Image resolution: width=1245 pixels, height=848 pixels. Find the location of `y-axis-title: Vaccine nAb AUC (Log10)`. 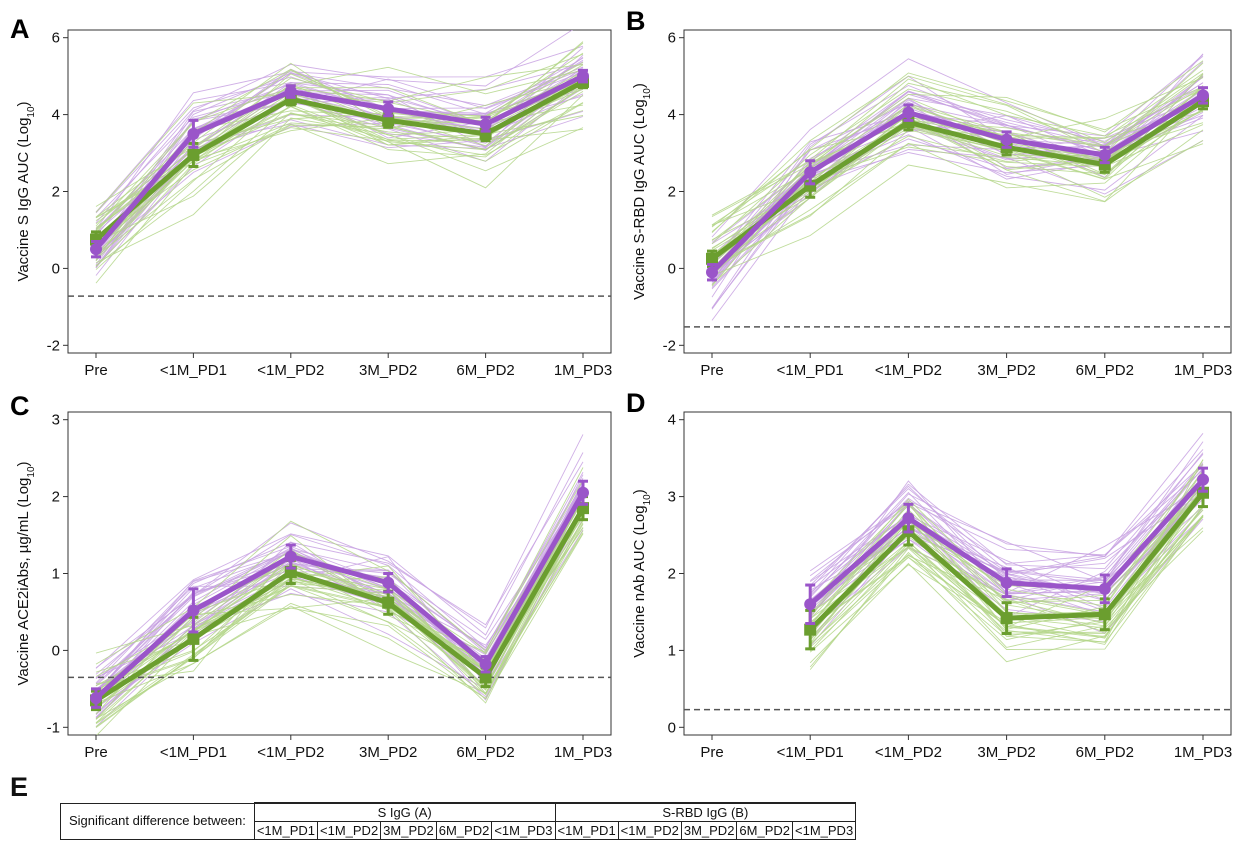

y-axis-title: Vaccine nAb AUC (Log10) is located at coordinates (642, 573).